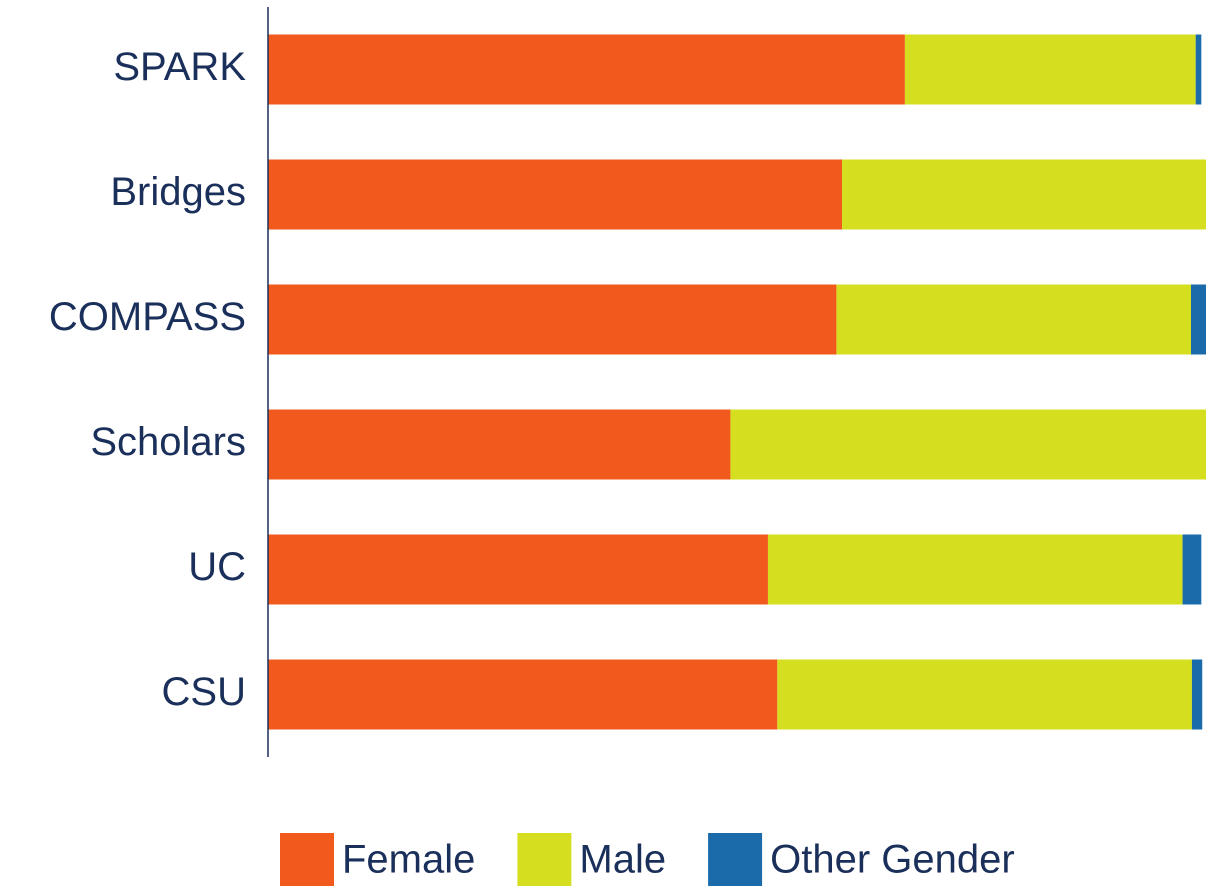 This screenshot has height=886, width=1206. I want to click on legend-label: Male, so click(622, 860).